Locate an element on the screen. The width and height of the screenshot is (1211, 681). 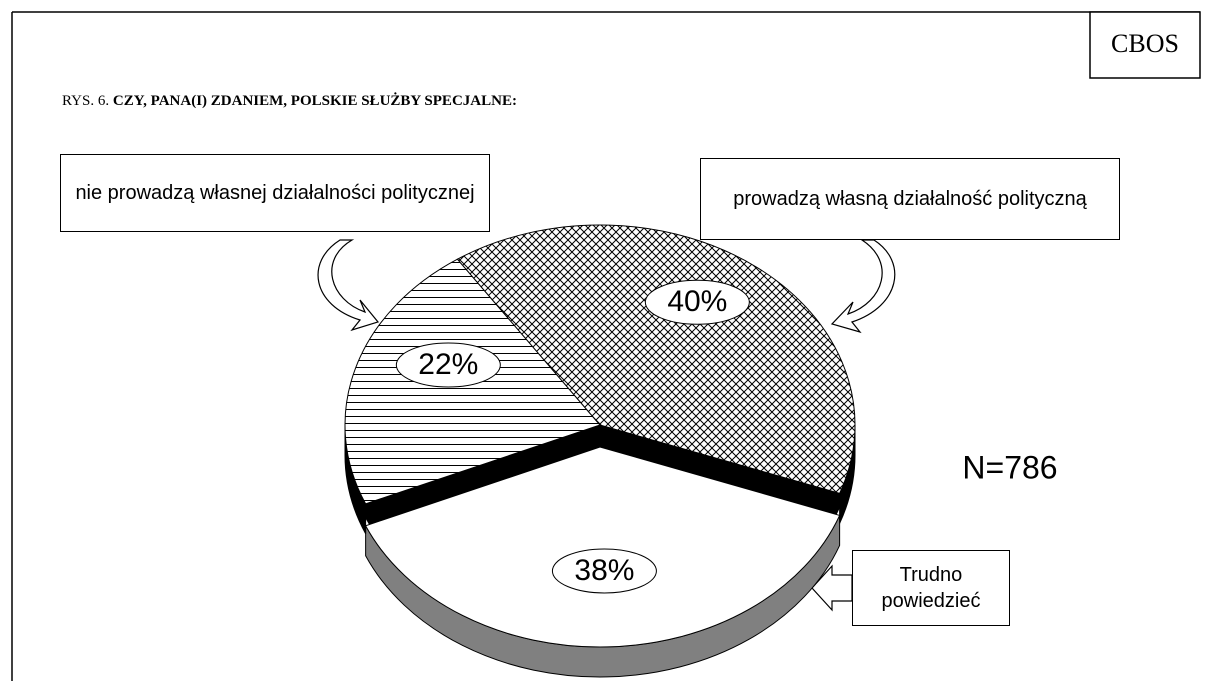
value-label: 22% is located at coordinates (448, 364).